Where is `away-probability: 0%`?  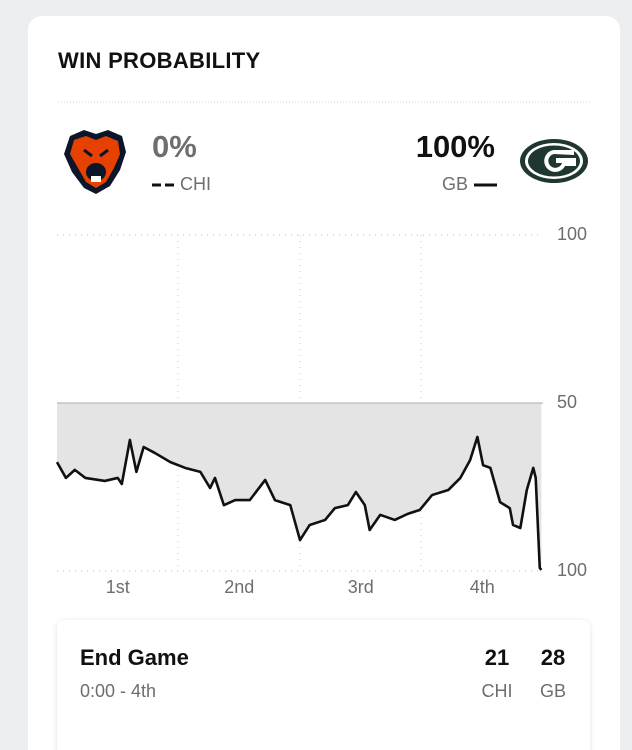 away-probability: 0% is located at coordinates (174, 146).